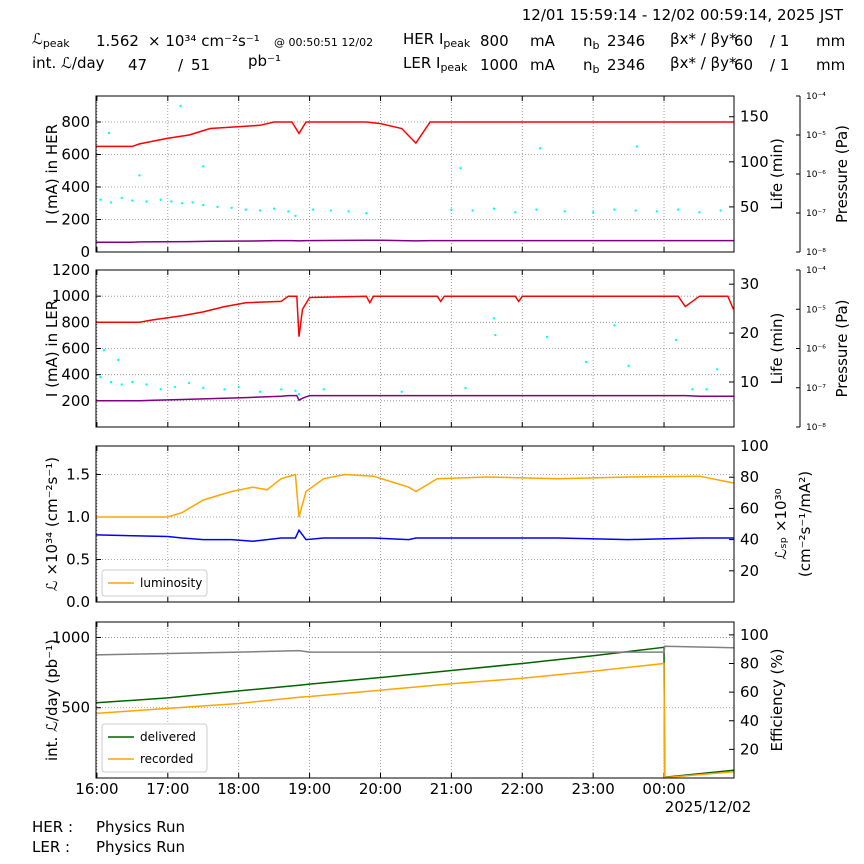 The height and width of the screenshot is (864, 864). I want to click on bunch-label: nb, so click(591, 66).